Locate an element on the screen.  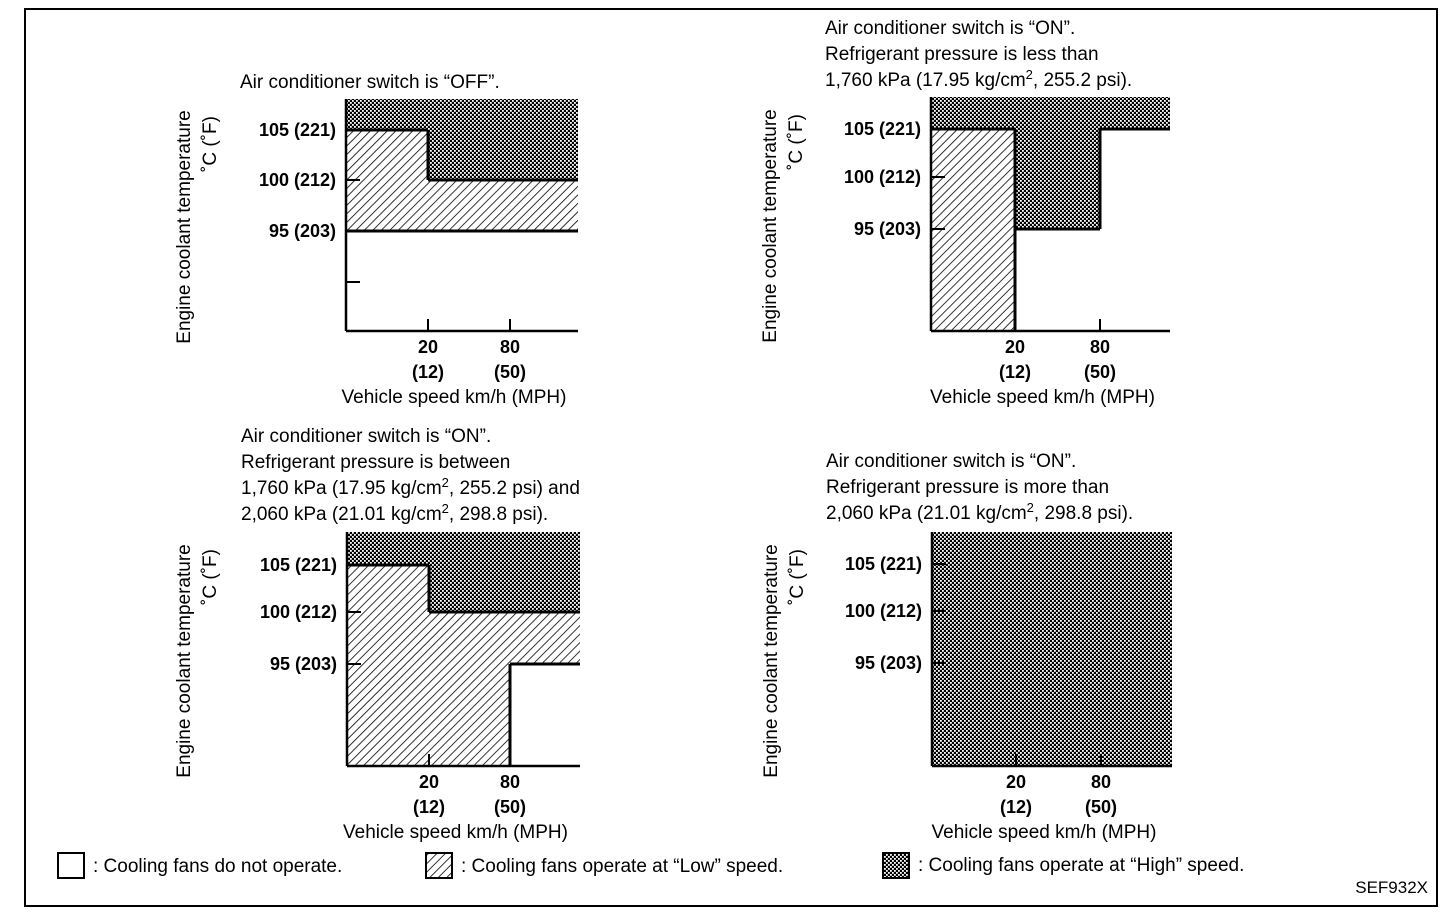
legend-swatch-low is located at coordinates (439, 865).